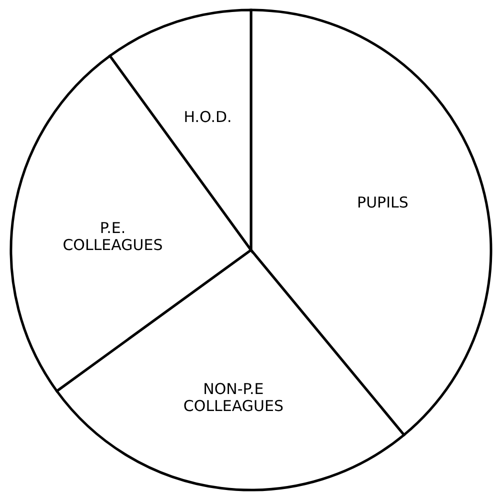  What do you see at coordinates (208, 117) in the screenshot?
I see `slice-label: H.O.D.` at bounding box center [208, 117].